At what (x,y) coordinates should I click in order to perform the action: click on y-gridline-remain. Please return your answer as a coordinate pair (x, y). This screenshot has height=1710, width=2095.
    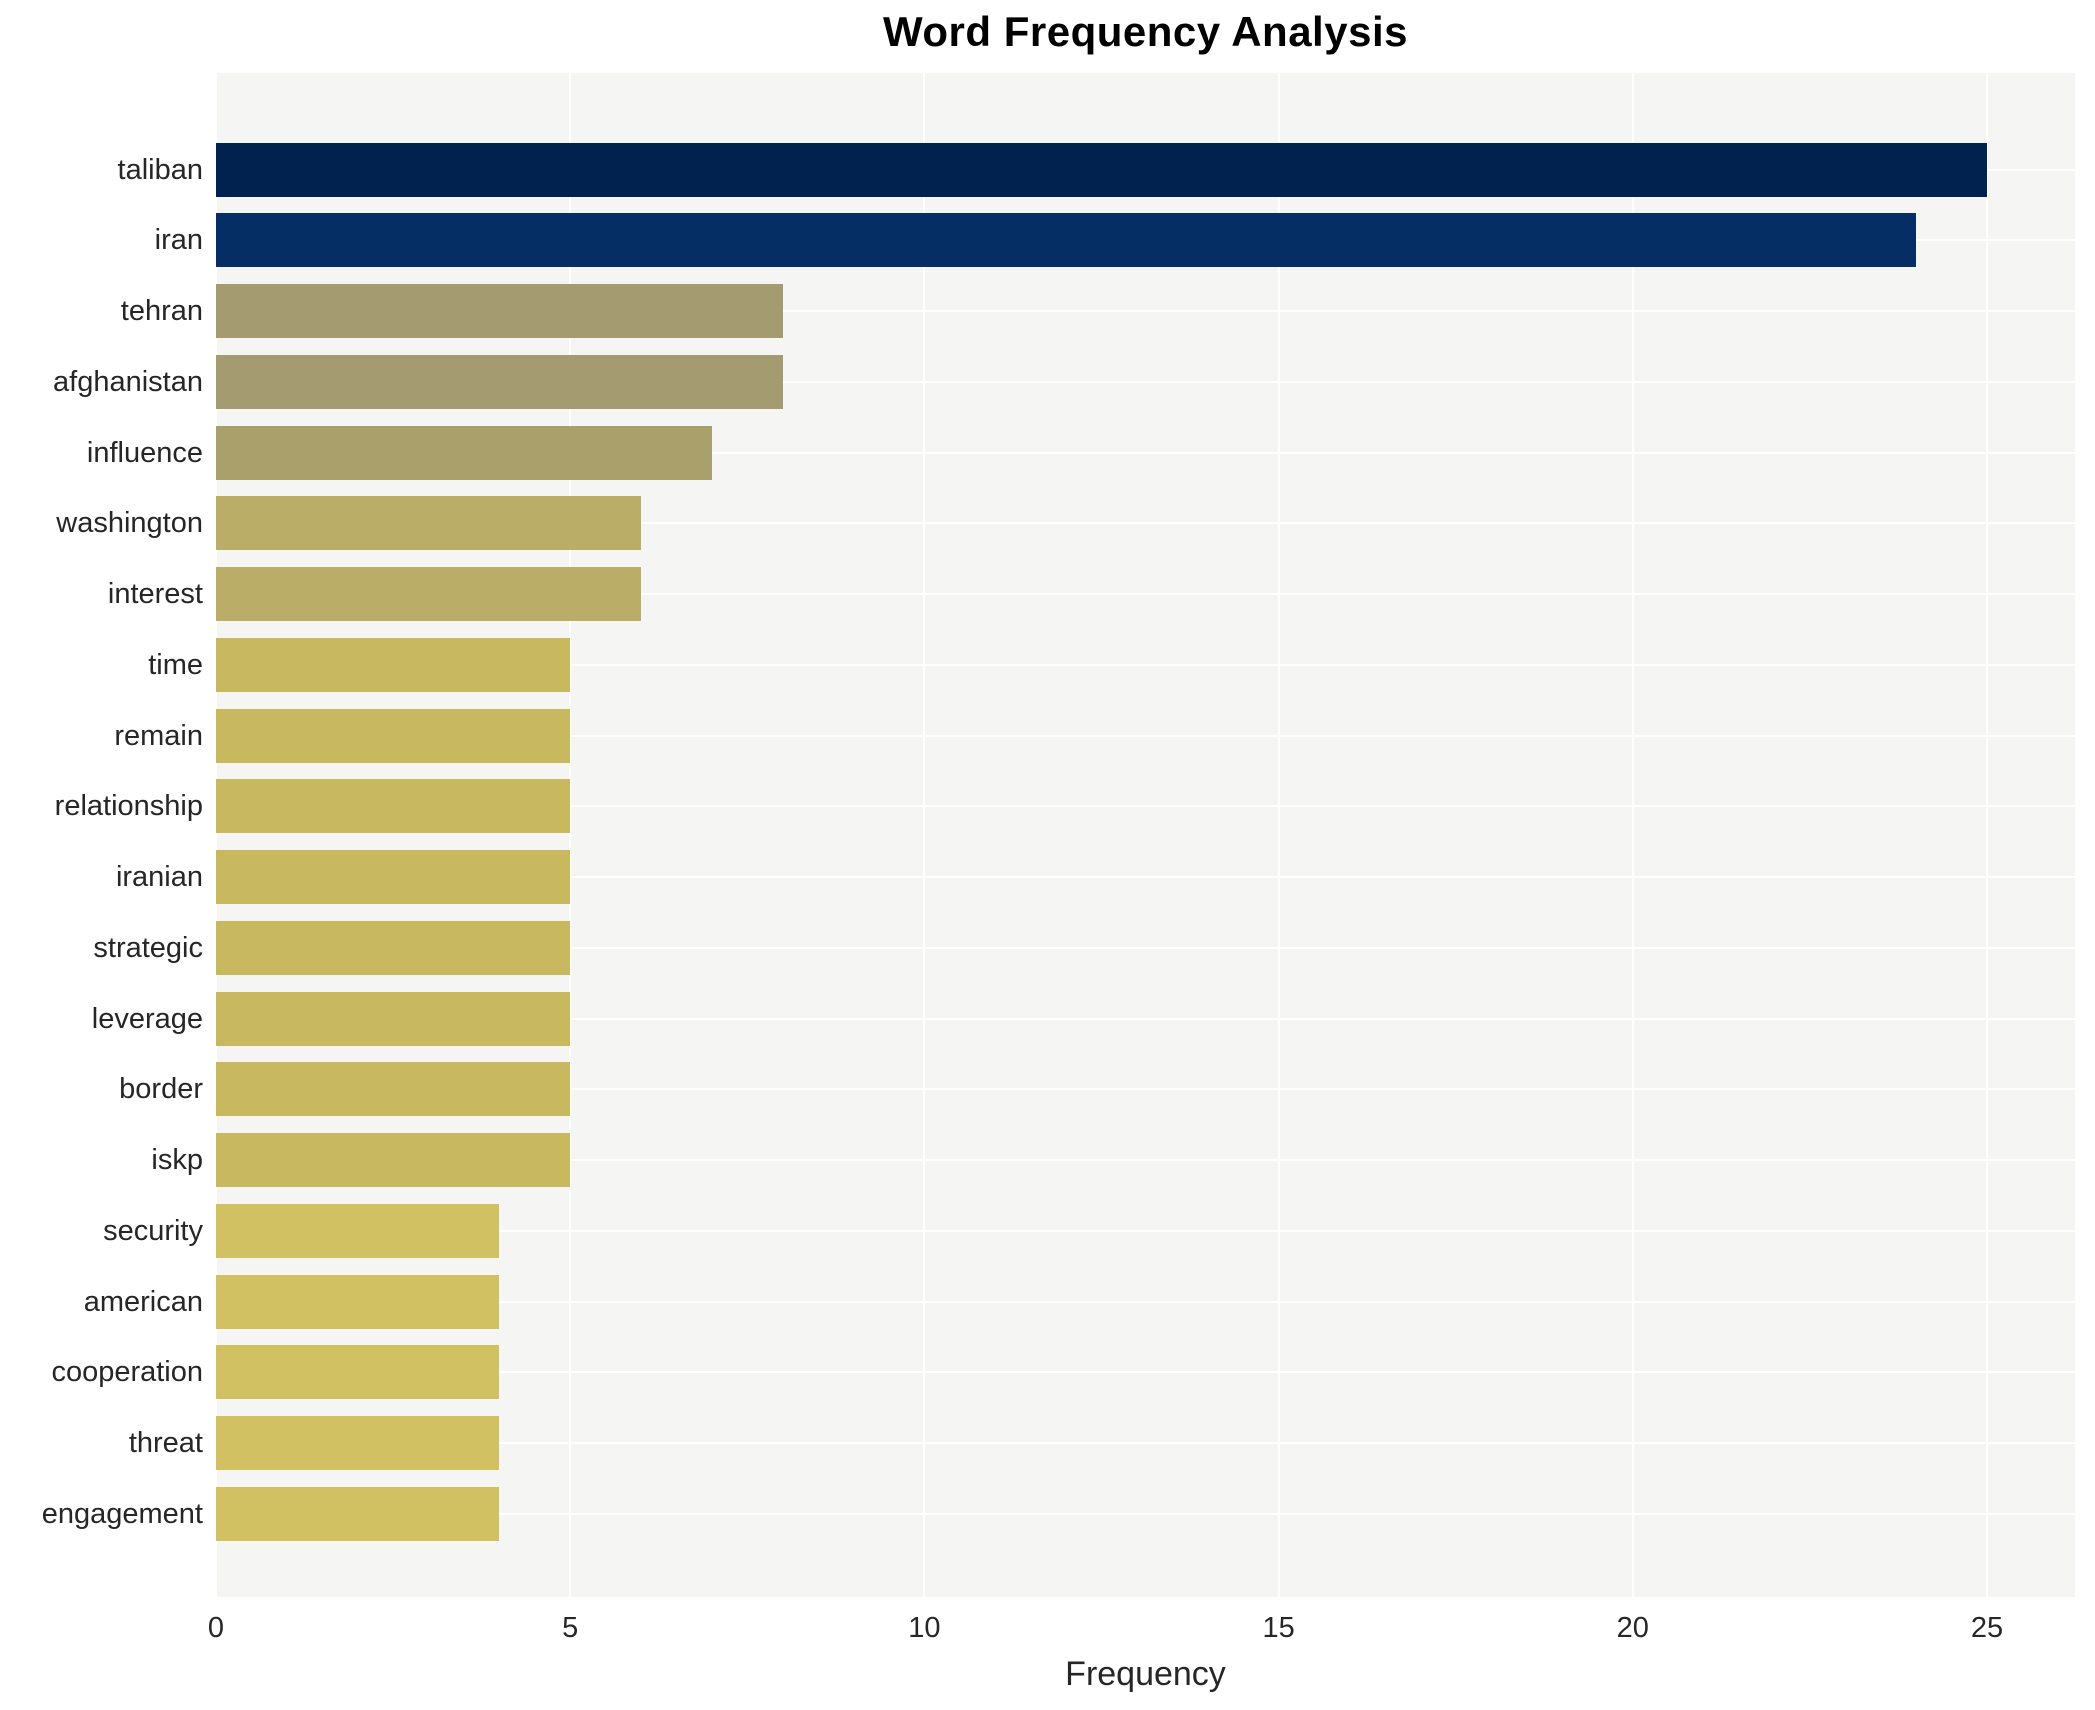
    Looking at the image, I should click on (1145, 735).